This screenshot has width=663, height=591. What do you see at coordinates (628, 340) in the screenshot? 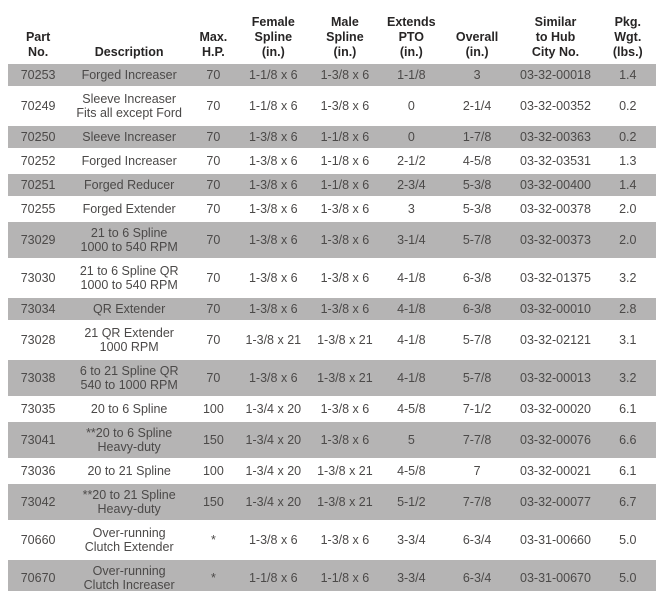
I see `cell-pkg-wgt: 3.1` at bounding box center [628, 340].